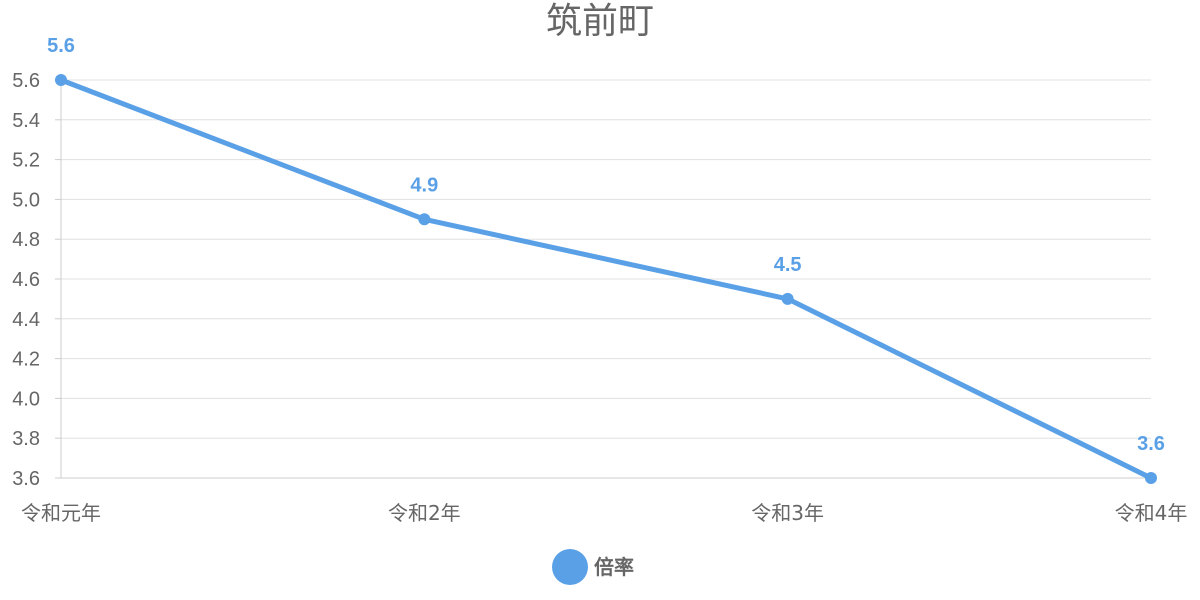  What do you see at coordinates (26, 161) in the screenshot?
I see `y-tick-label: 5.2` at bounding box center [26, 161].